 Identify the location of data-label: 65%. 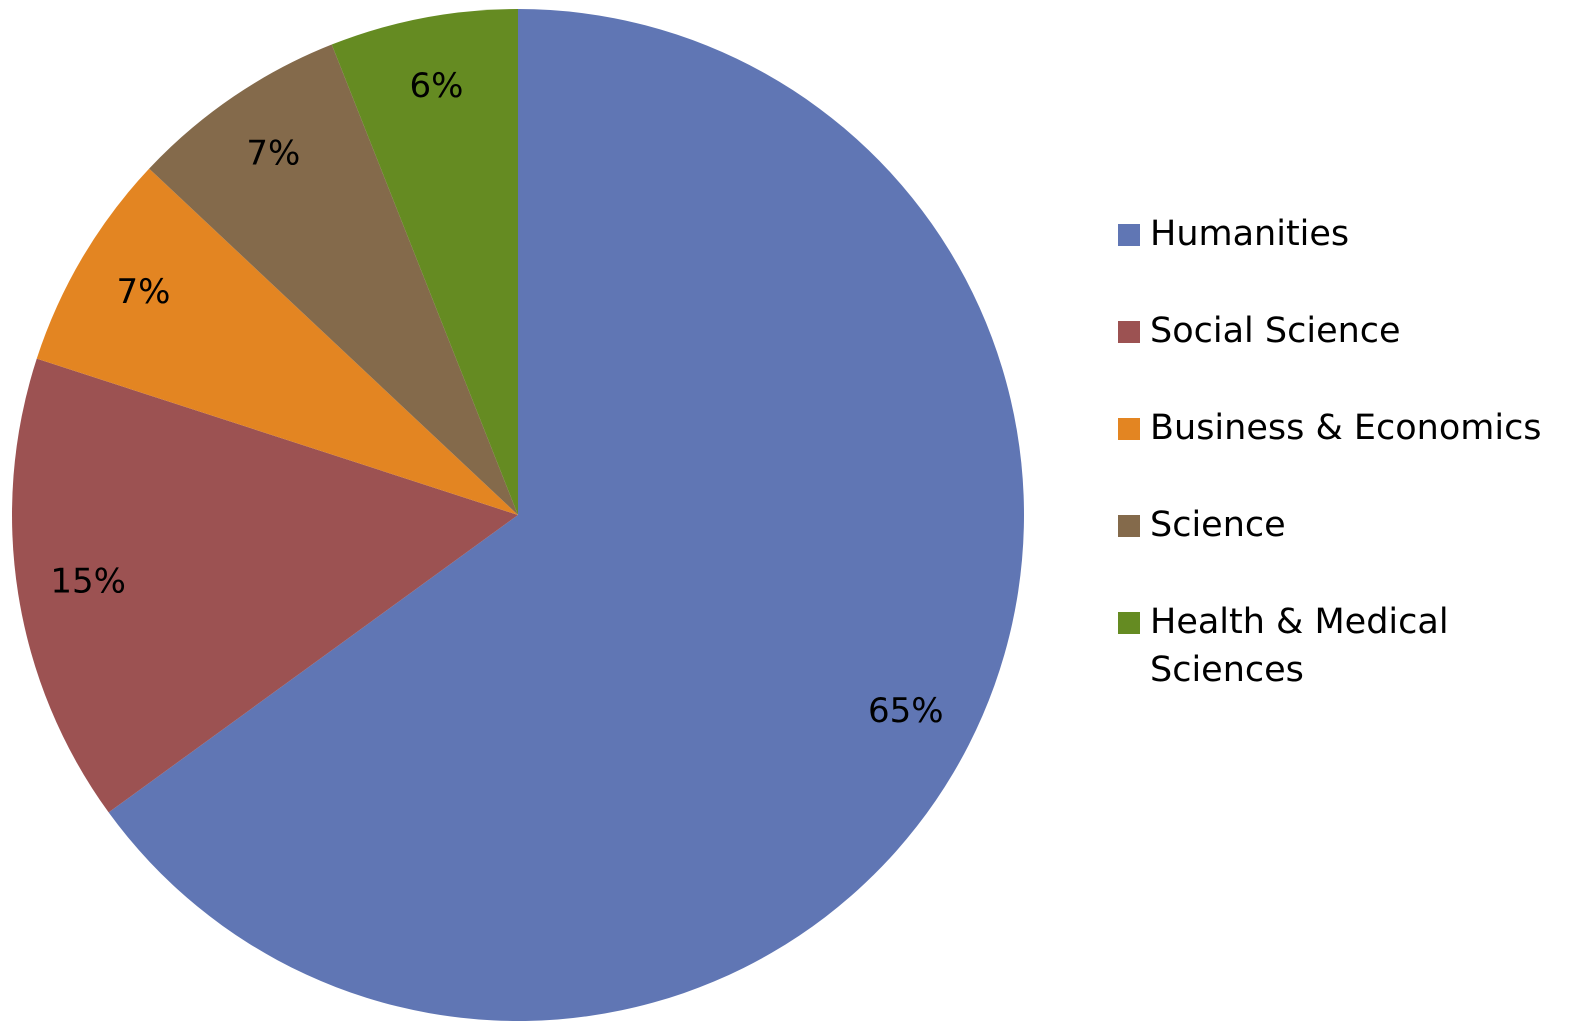
(906, 711).